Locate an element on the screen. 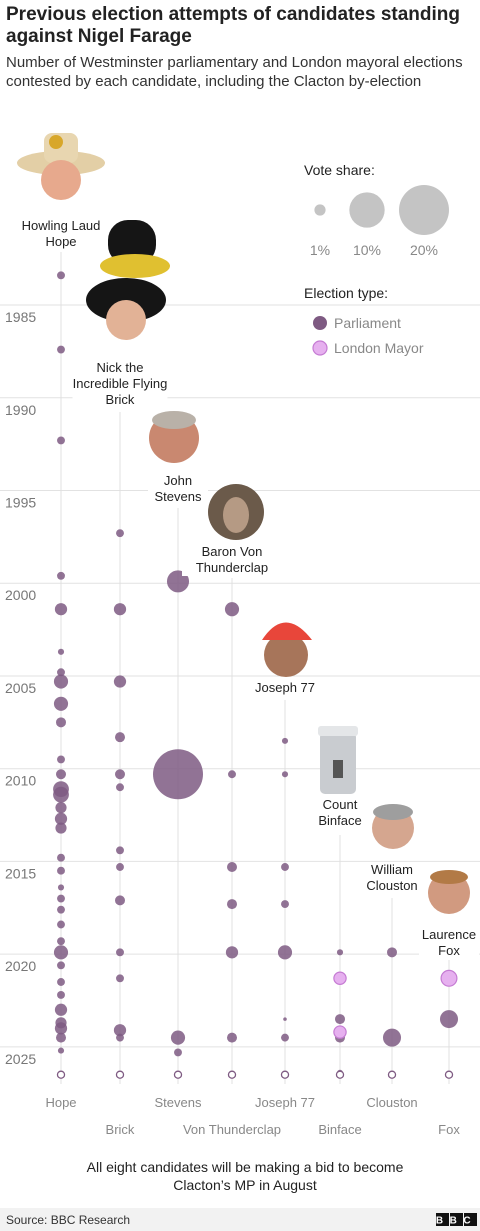 The height and width of the screenshot is (1231, 480). logo-text: BBC is located at coordinates (456, 1221).